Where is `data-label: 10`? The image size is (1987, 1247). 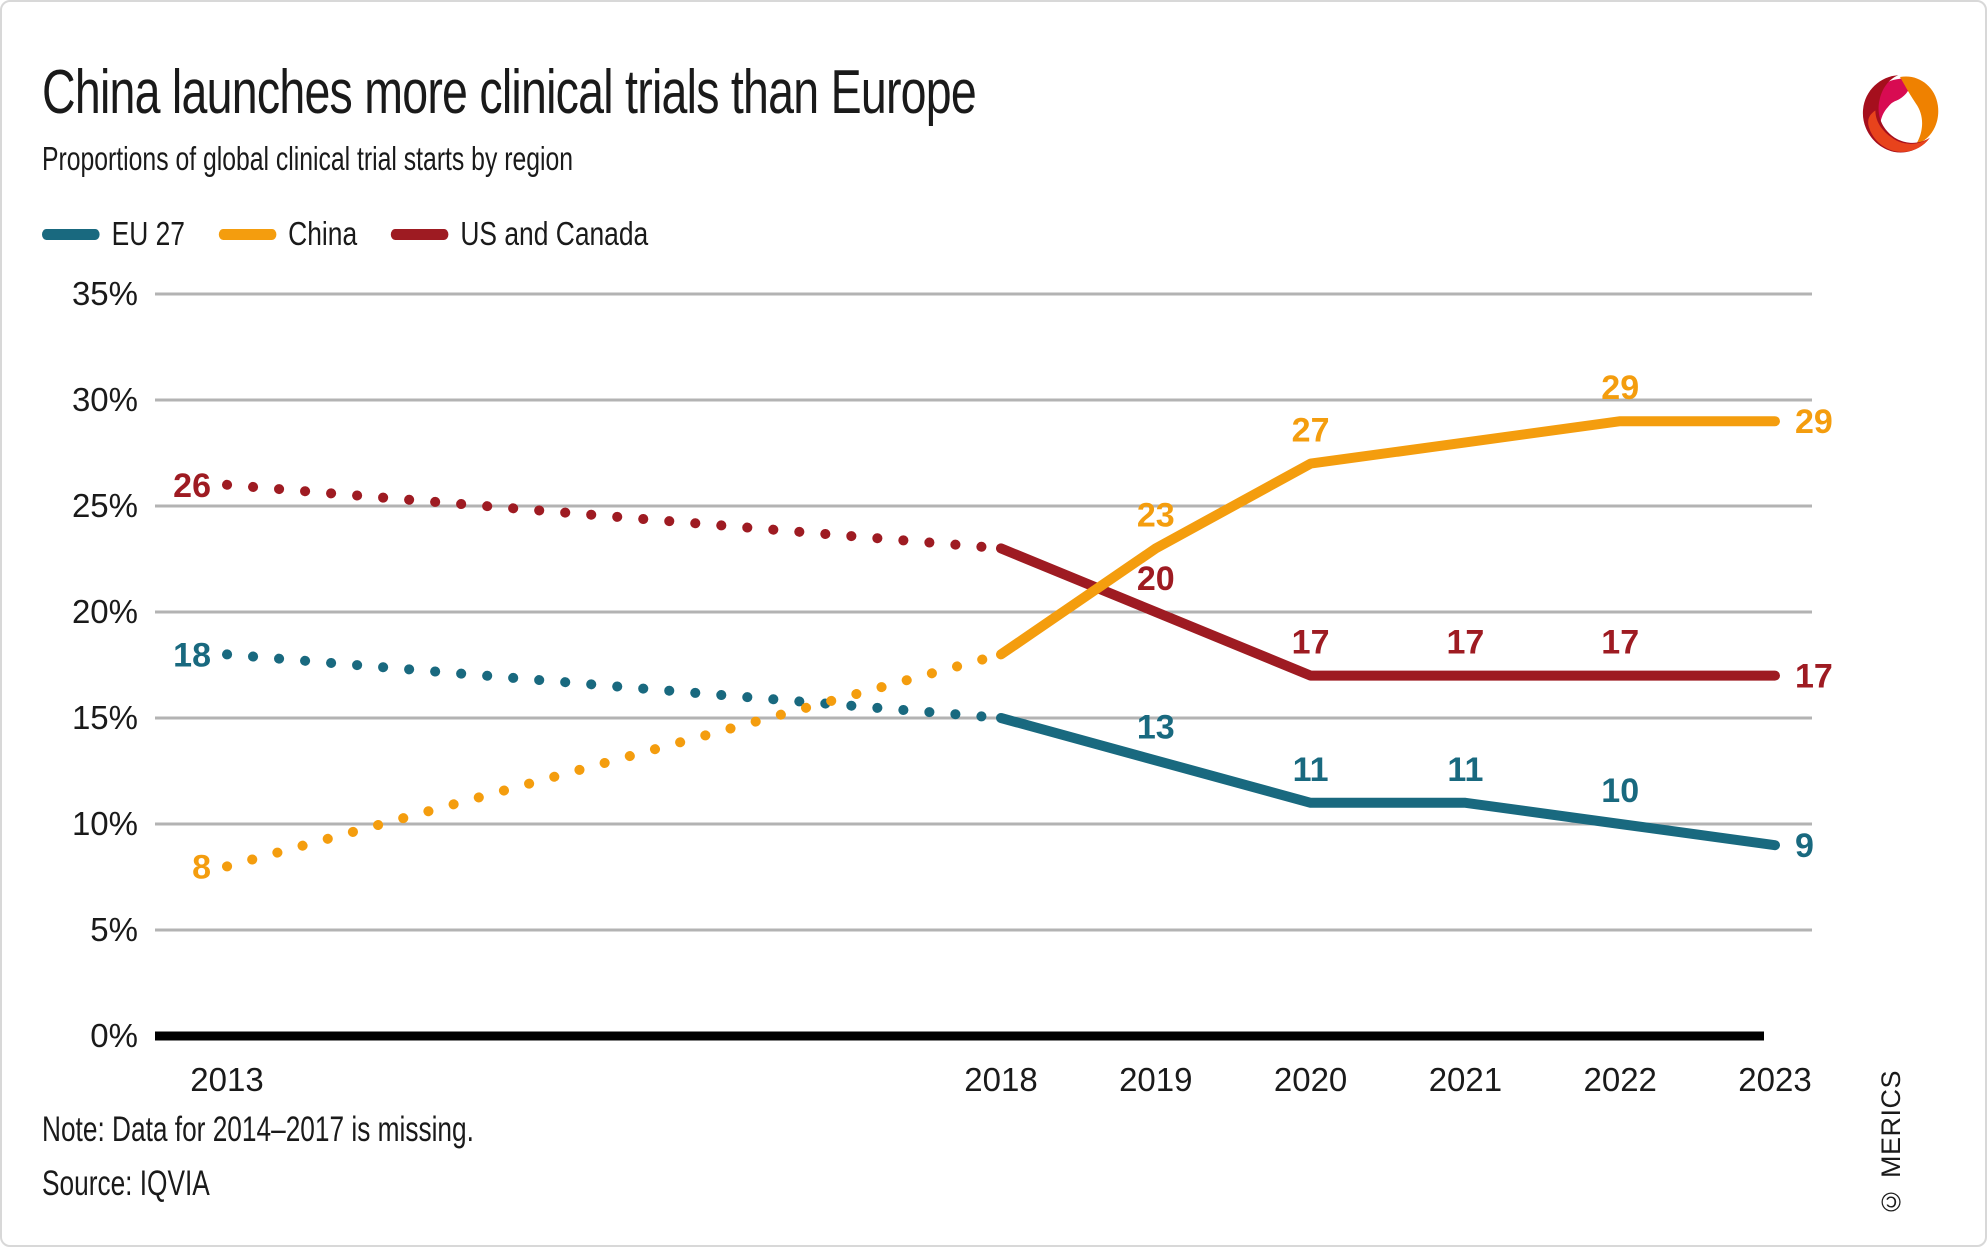 data-label: 10 is located at coordinates (1620, 791).